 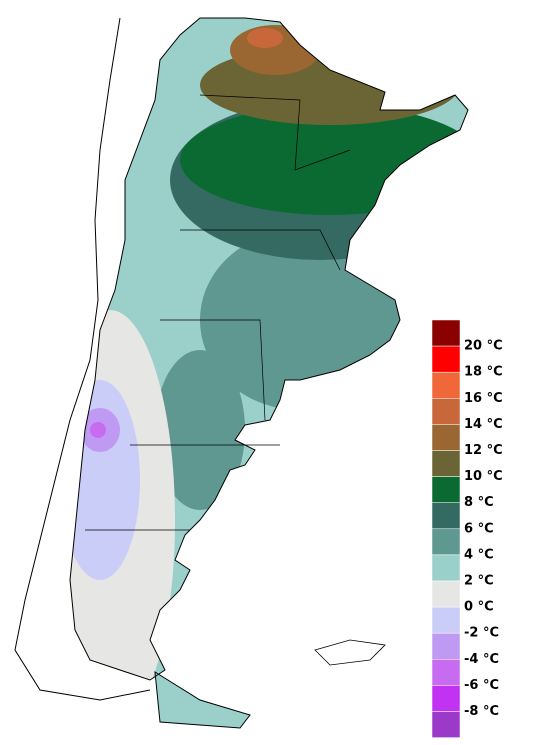 What do you see at coordinates (483, 476) in the screenshot?
I see `legend-label: 10 °C` at bounding box center [483, 476].